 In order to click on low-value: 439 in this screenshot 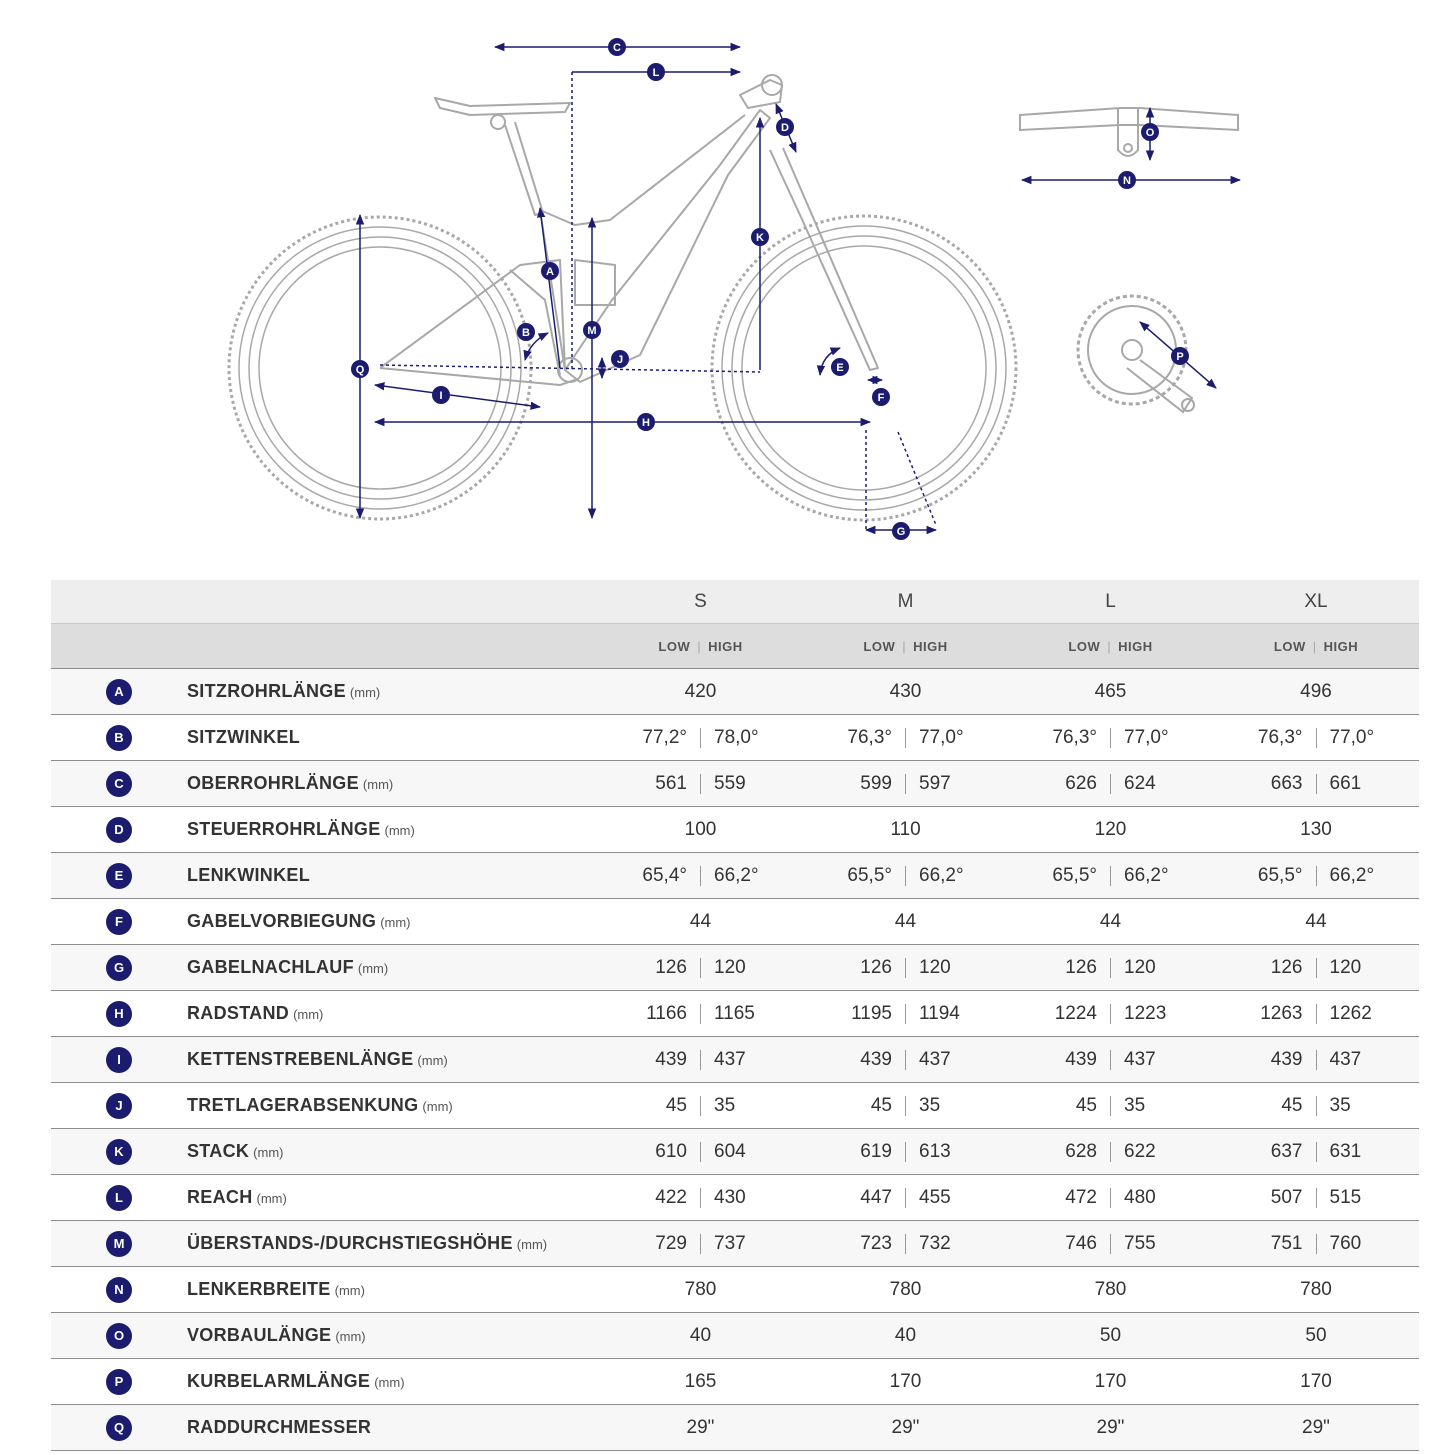, I will do `click(671, 1059)`.